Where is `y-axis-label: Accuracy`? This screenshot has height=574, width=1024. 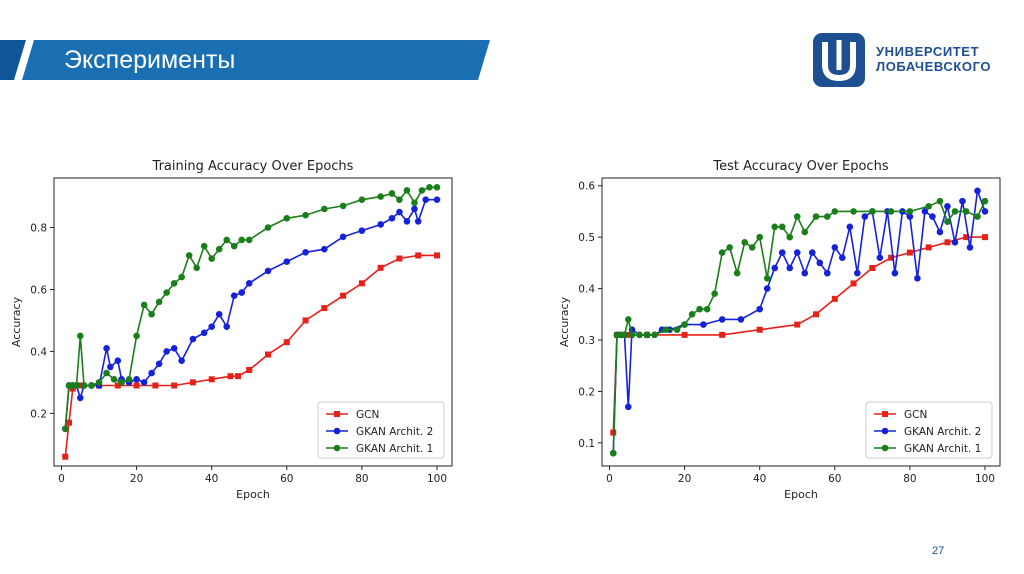
y-axis-label: Accuracy is located at coordinates (564, 321).